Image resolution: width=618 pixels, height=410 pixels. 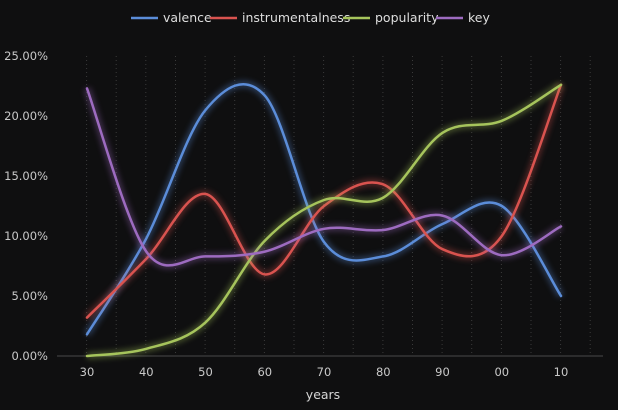 What do you see at coordinates (463, 17) in the screenshot?
I see `legend-item-key: key` at bounding box center [463, 17].